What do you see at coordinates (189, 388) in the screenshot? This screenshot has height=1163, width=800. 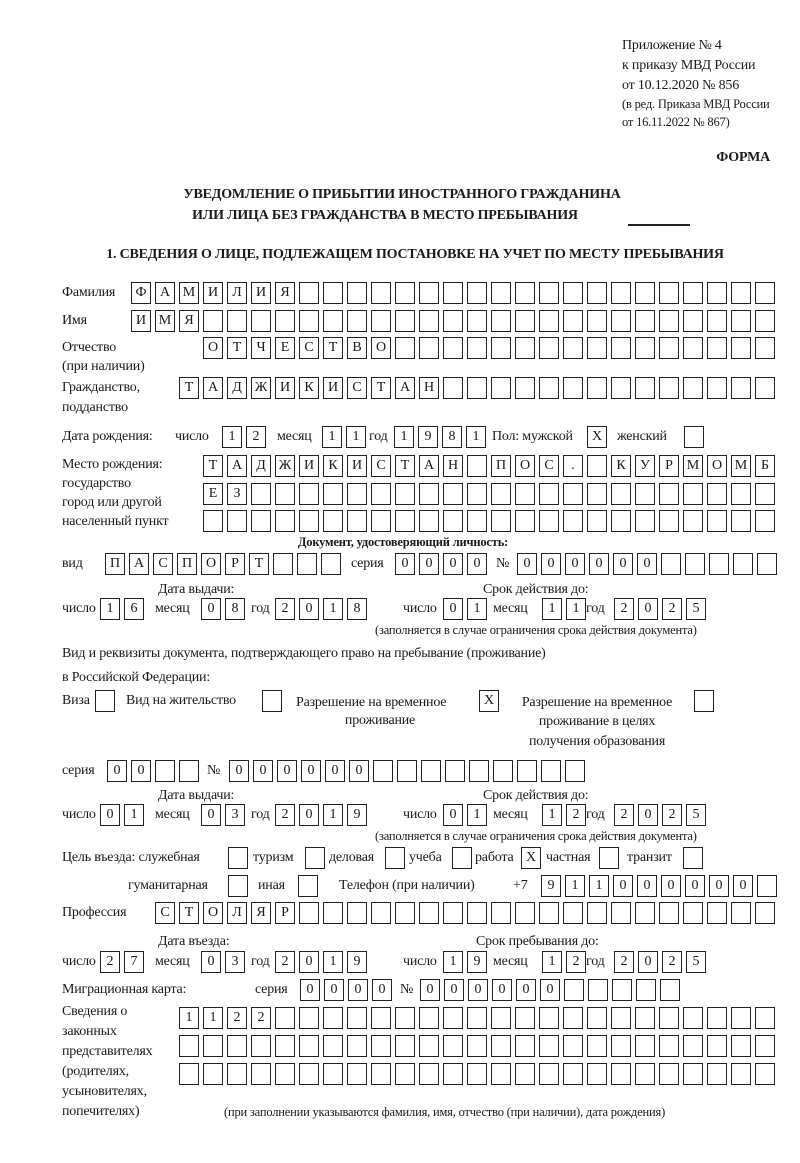 I see `citizenship-box: Т` at bounding box center [189, 388].